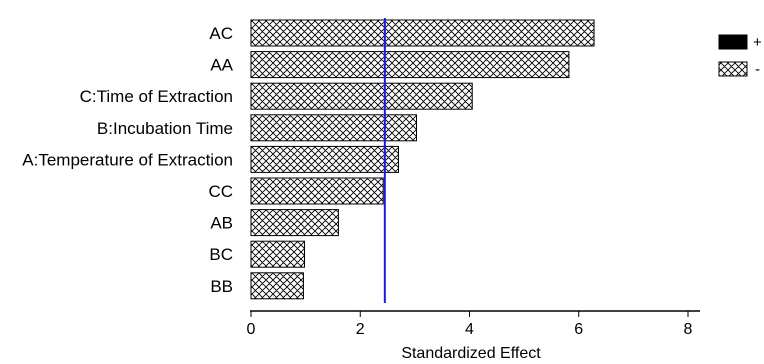 Image resolution: width=764 pixels, height=364 pixels. I want to click on legend-swatch-negative, so click(733, 69).